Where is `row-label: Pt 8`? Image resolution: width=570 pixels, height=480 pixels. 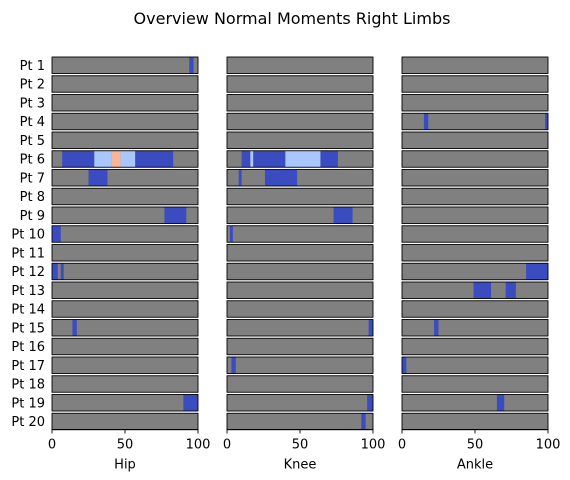
row-label: Pt 8 is located at coordinates (32, 197).